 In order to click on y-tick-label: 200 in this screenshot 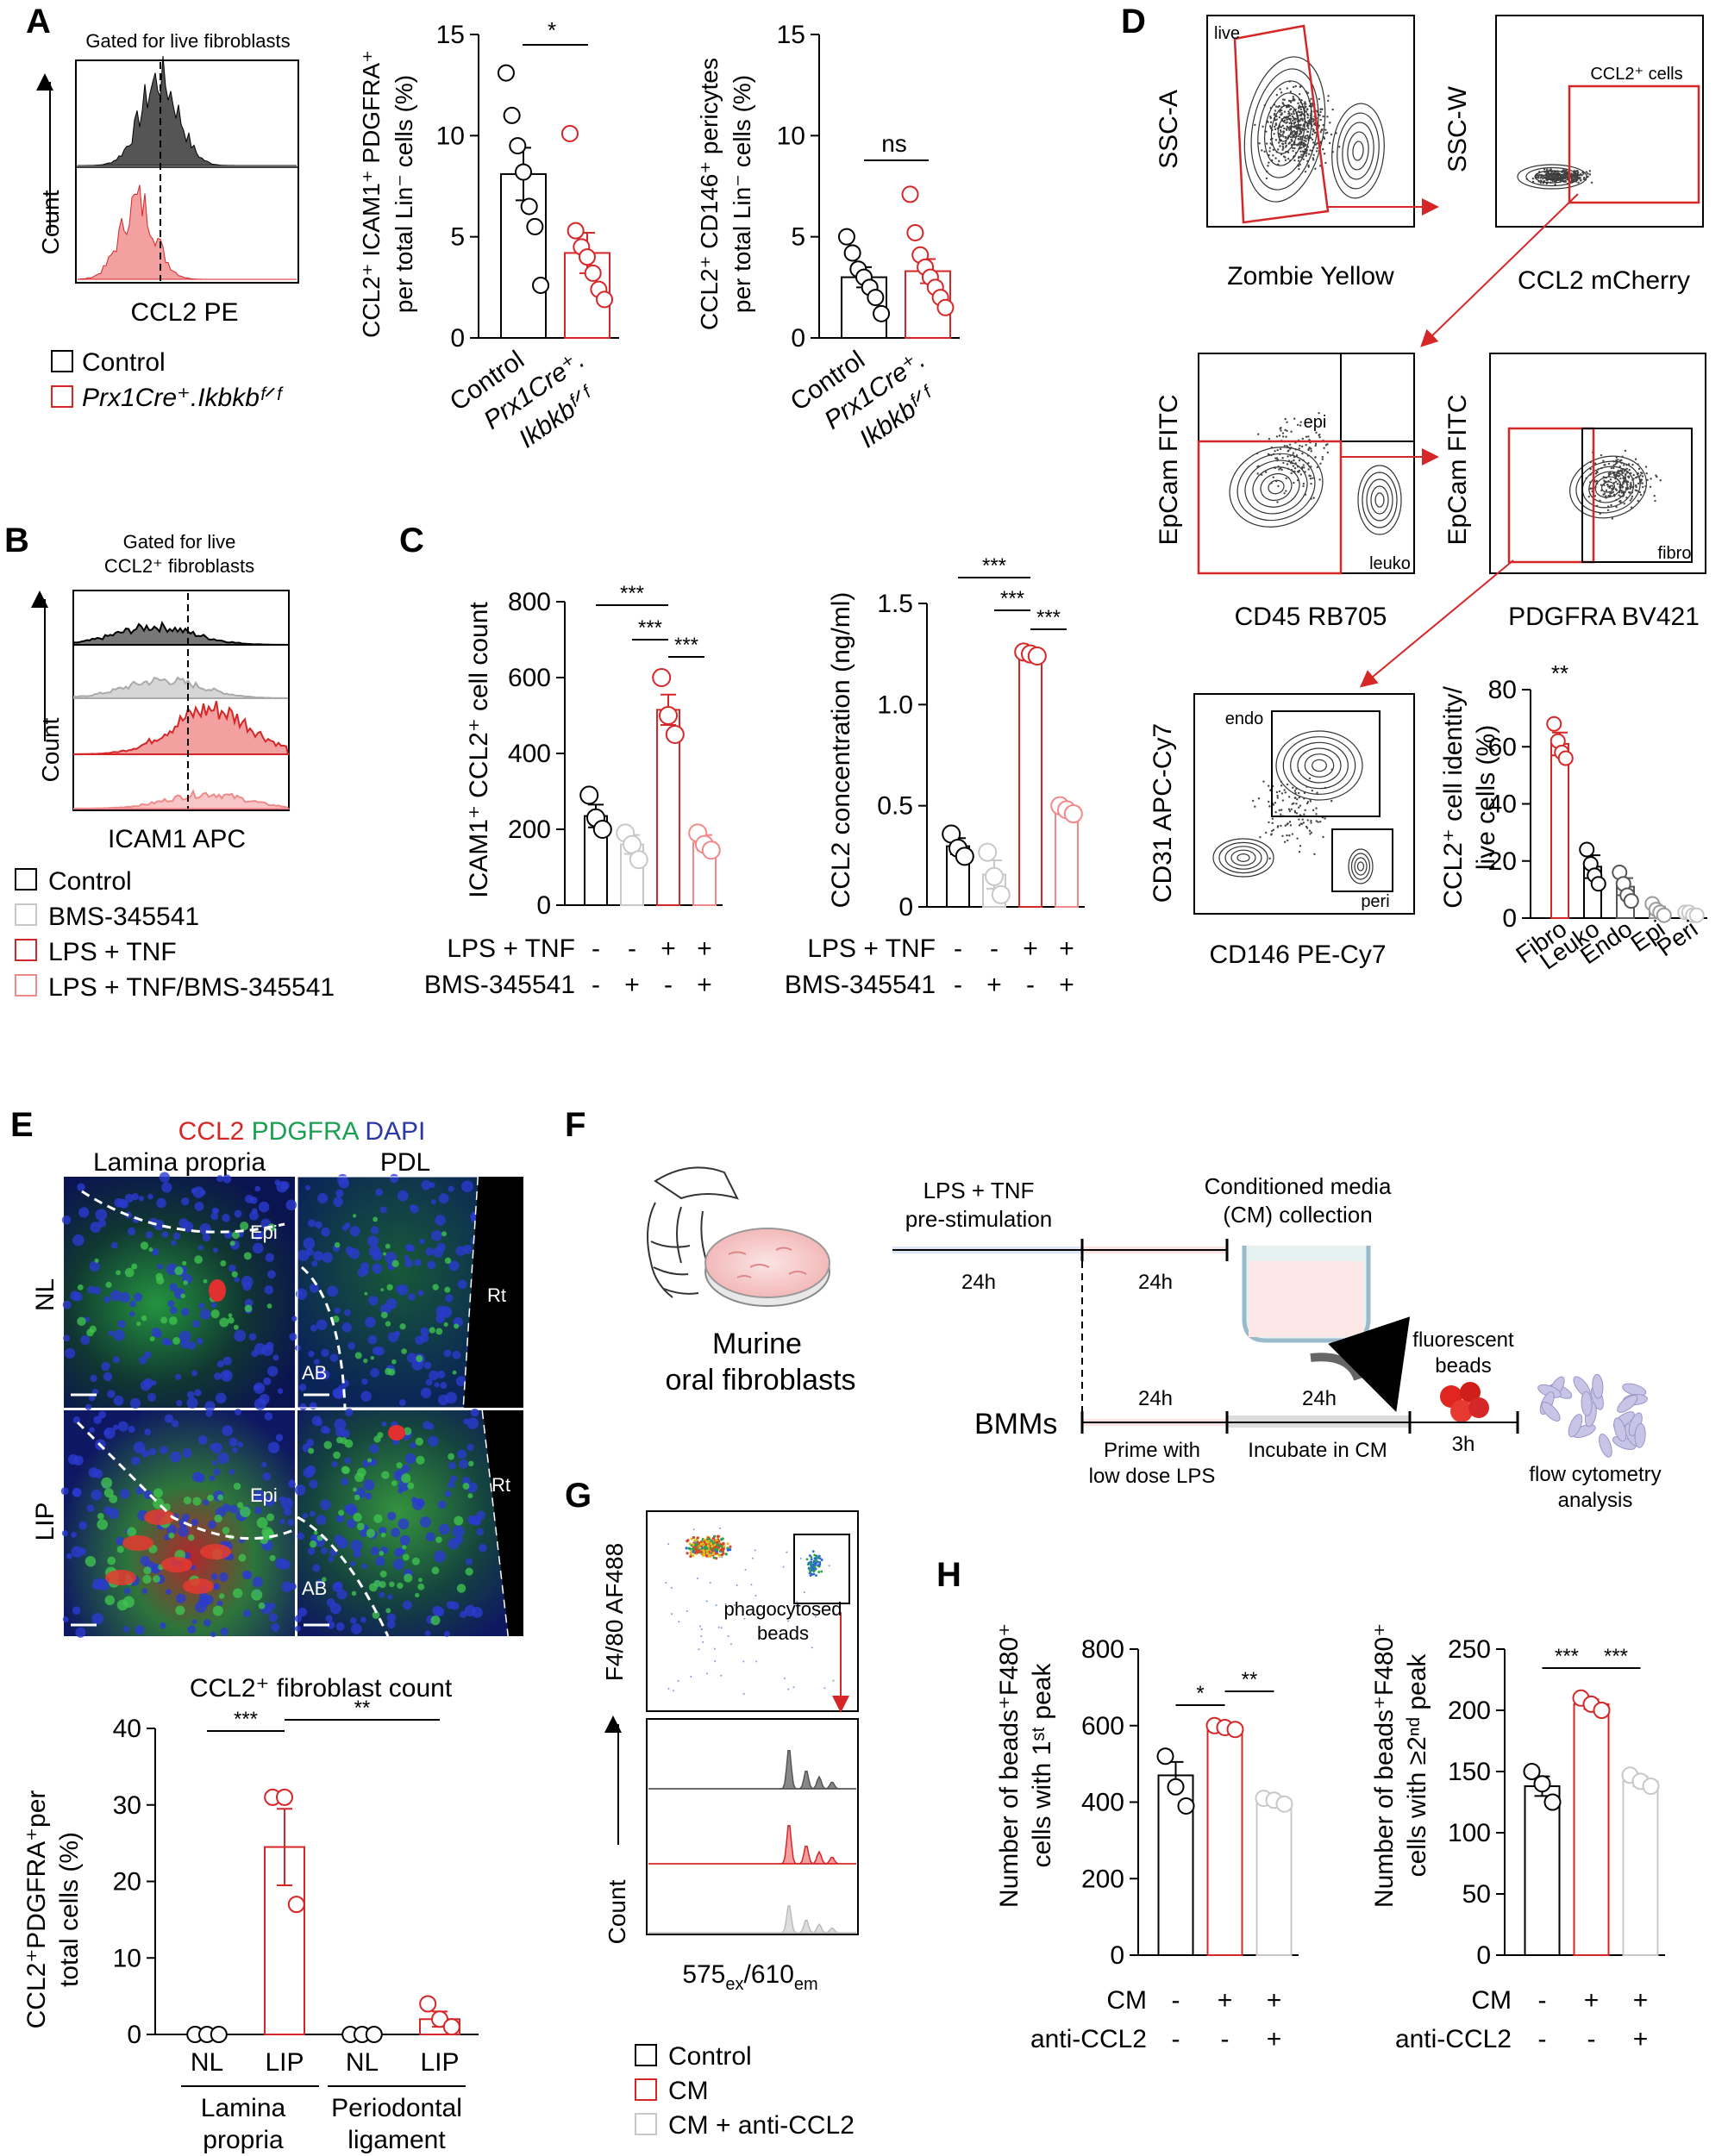, I will do `click(1102, 1879)`.